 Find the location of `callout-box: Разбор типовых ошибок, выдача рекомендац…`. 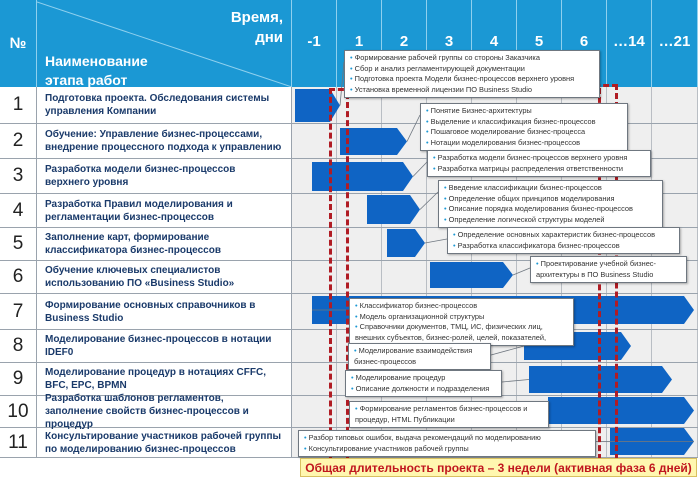

callout-box: Разбор типовых ошибок, выдача рекомендац… is located at coordinates (447, 443).